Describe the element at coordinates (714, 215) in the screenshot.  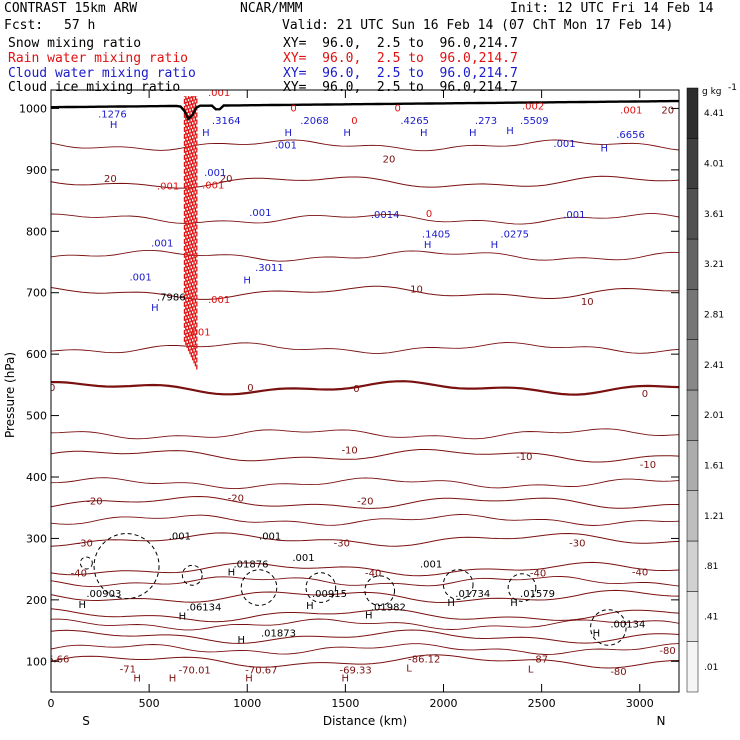
I see `colorbar-tick-label: 3.61` at that location.